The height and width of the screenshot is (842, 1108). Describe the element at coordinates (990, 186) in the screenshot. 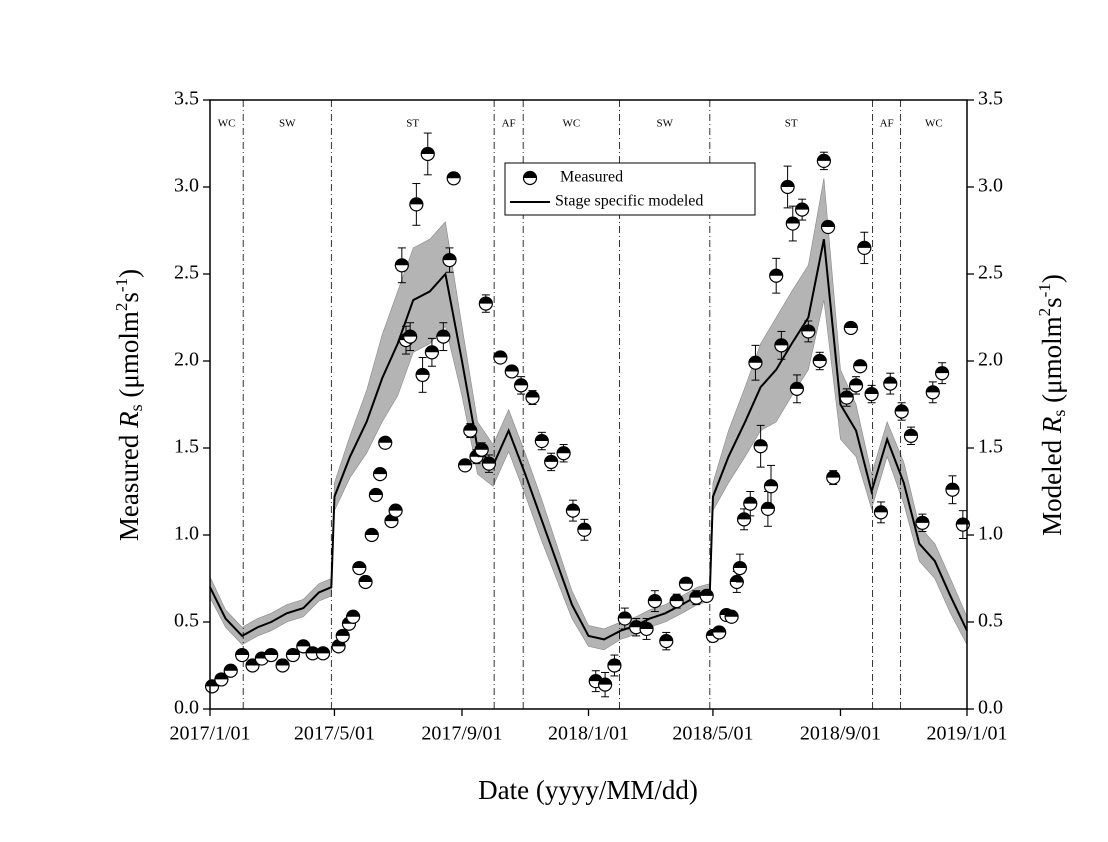

I see `y2-tick-label: 3.0` at that location.